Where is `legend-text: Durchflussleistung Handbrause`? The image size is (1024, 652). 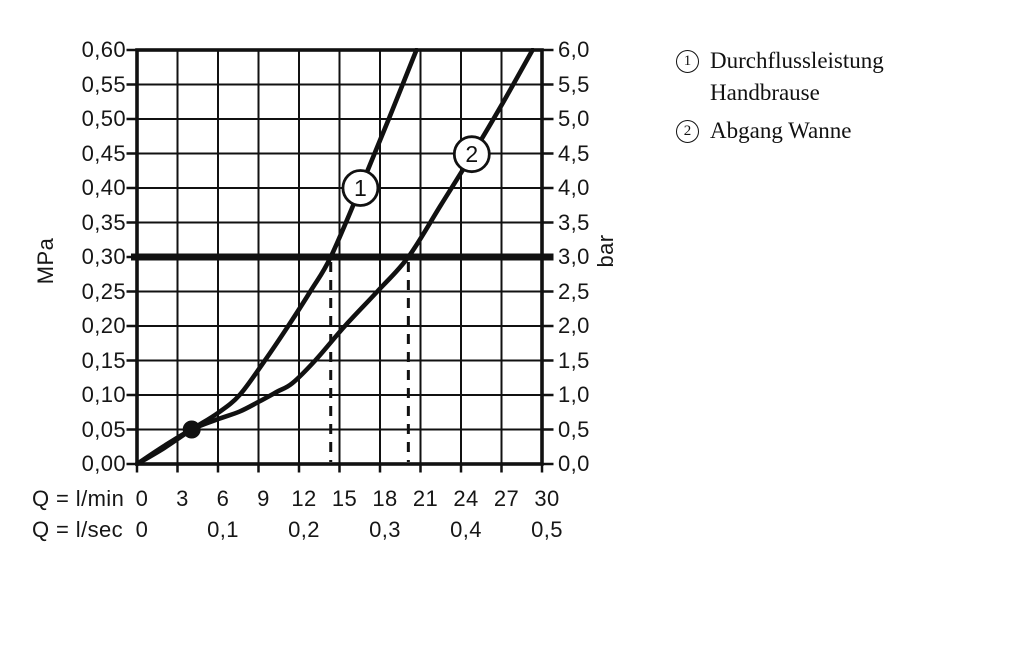 legend-text: Durchflussleistung Handbrause is located at coordinates (797, 77).